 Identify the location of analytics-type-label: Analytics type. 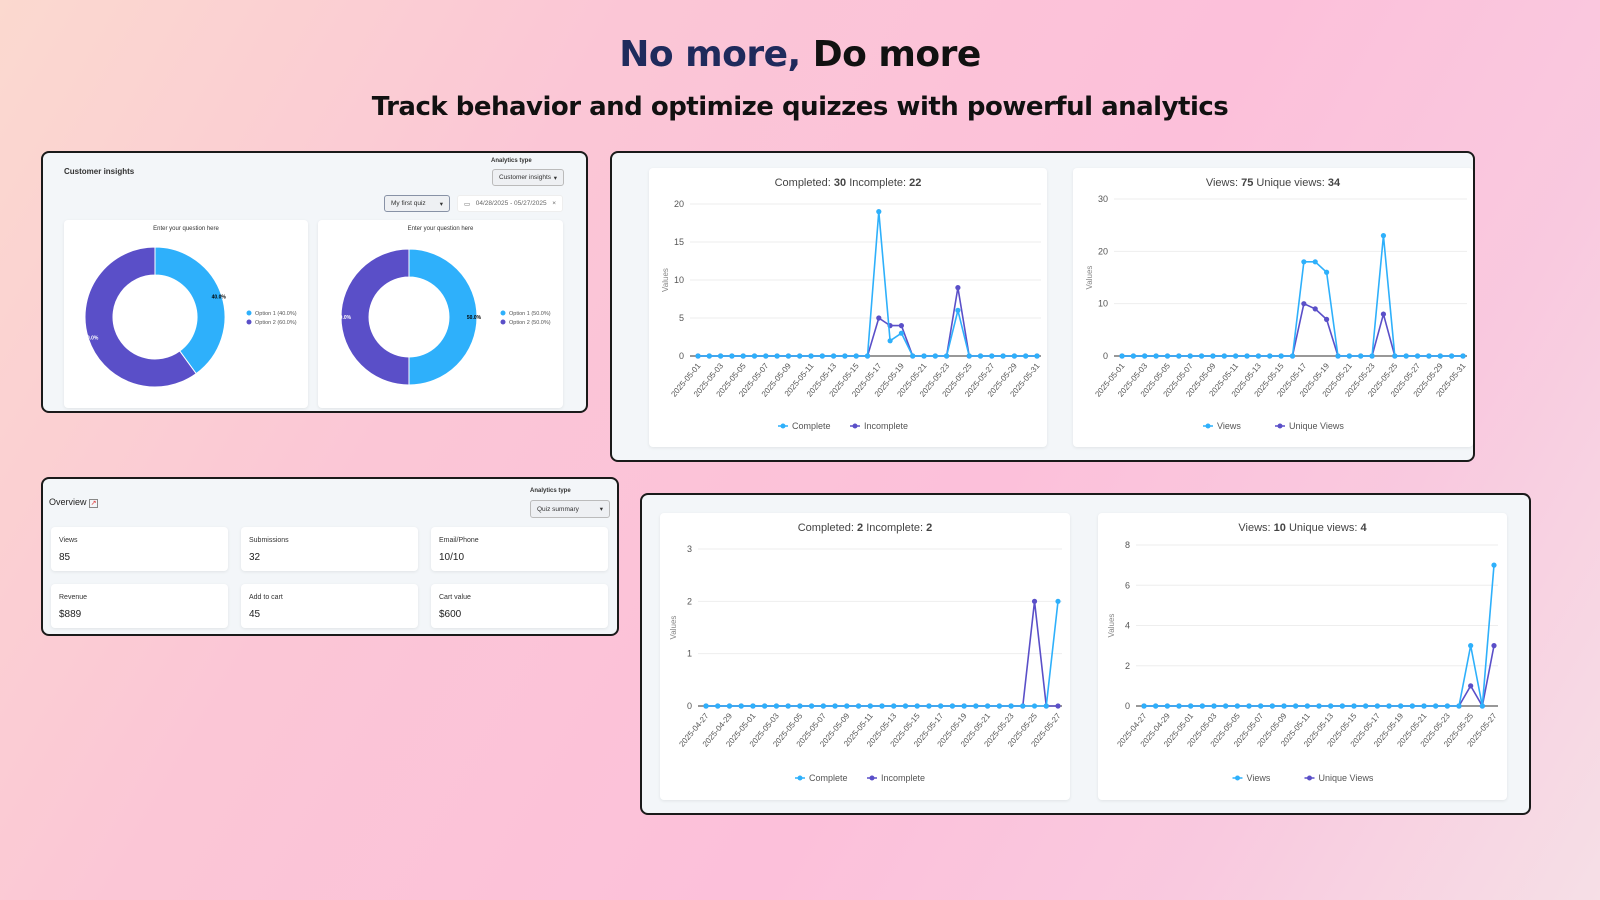
(511, 161).